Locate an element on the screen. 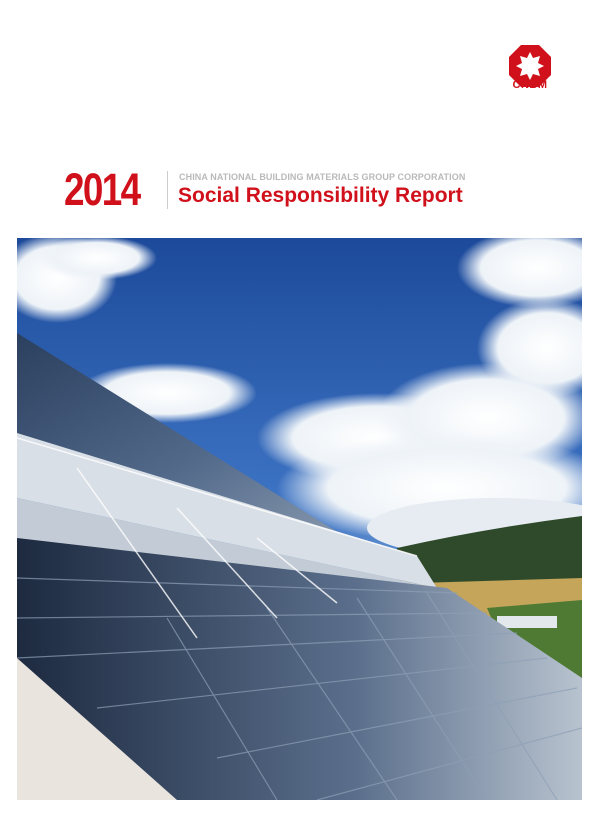 The width and height of the screenshot is (602, 818). report-title: Social Responsibility Report is located at coordinates (320, 195).